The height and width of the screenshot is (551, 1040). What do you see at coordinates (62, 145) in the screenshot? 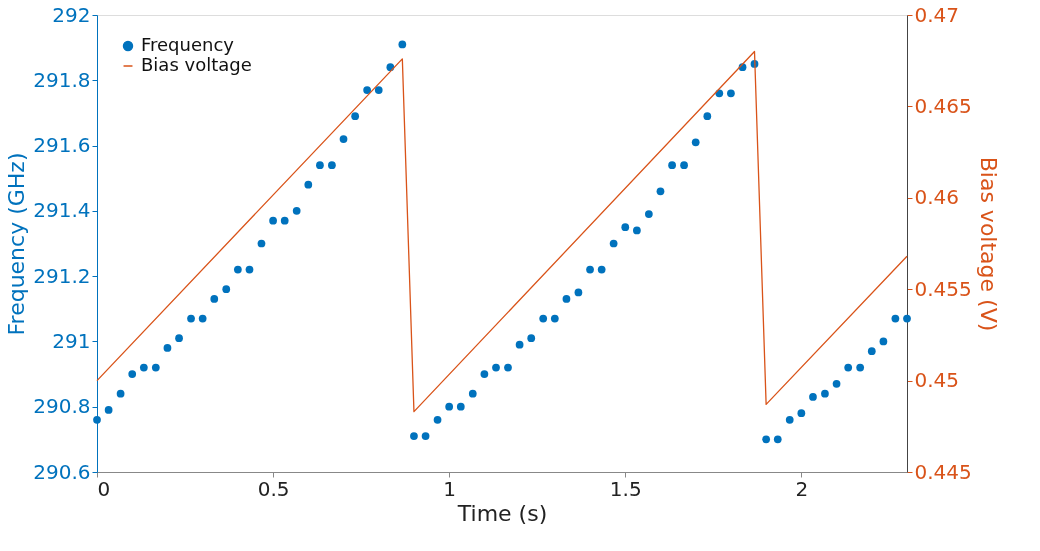
I see `y-tick-label: 291.6` at bounding box center [62, 145].